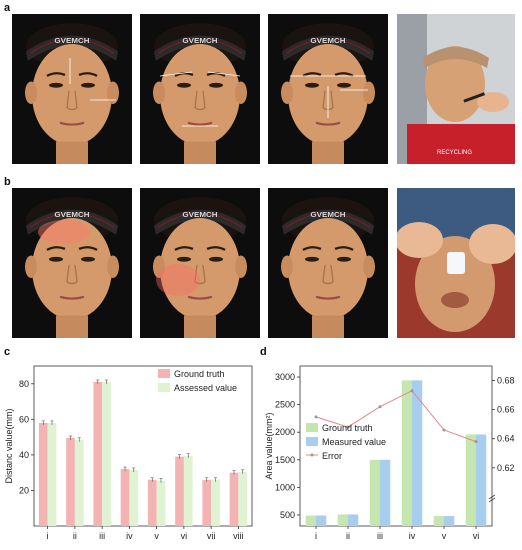  What do you see at coordinates (7, 8) in the screenshot?
I see `panel-label-a: a` at bounding box center [7, 8].